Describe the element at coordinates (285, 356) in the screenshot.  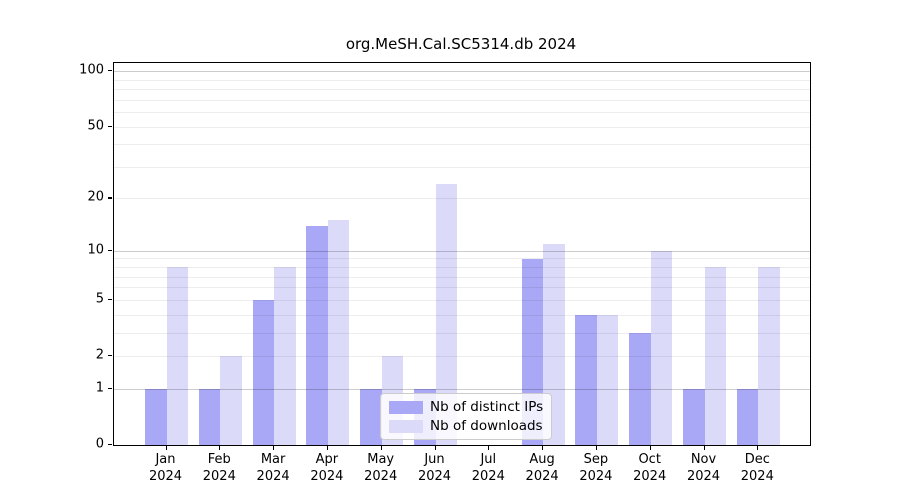
I see `bar-mar-downloads` at that location.